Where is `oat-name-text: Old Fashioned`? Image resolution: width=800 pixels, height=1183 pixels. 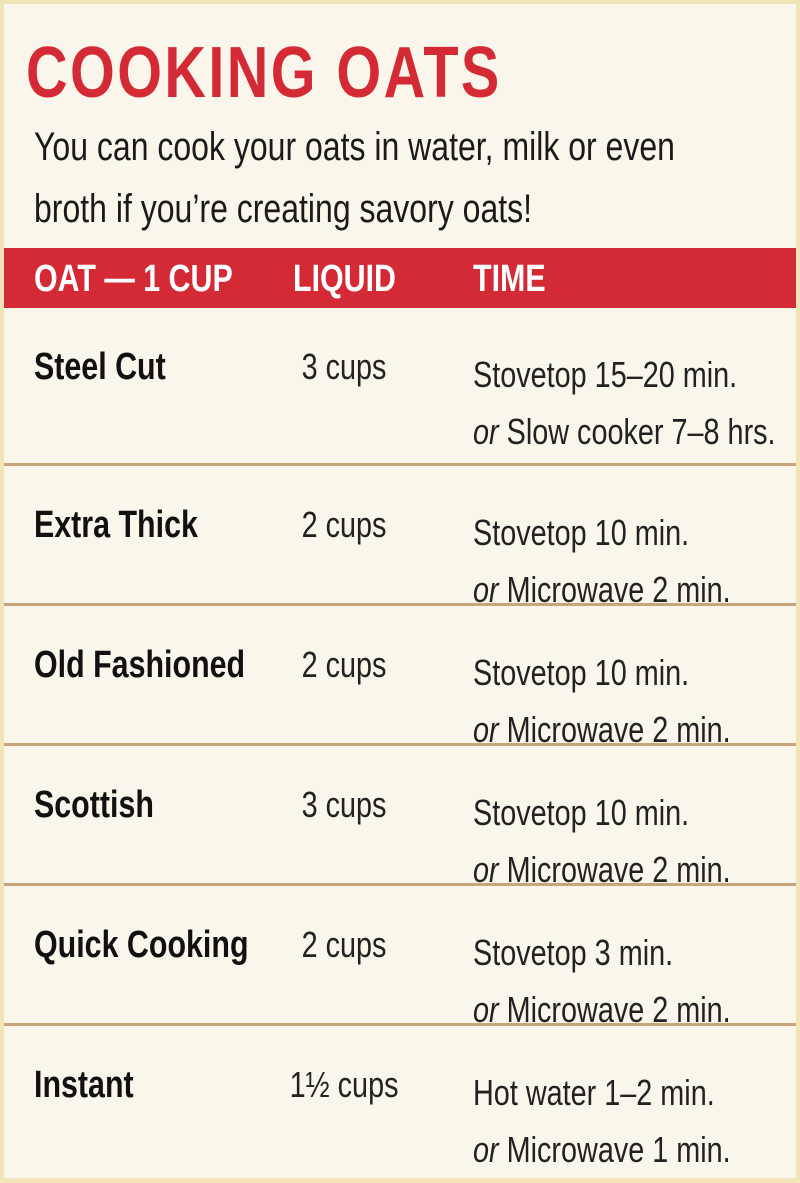
oat-name-text: Old Fashioned is located at coordinates (140, 665).